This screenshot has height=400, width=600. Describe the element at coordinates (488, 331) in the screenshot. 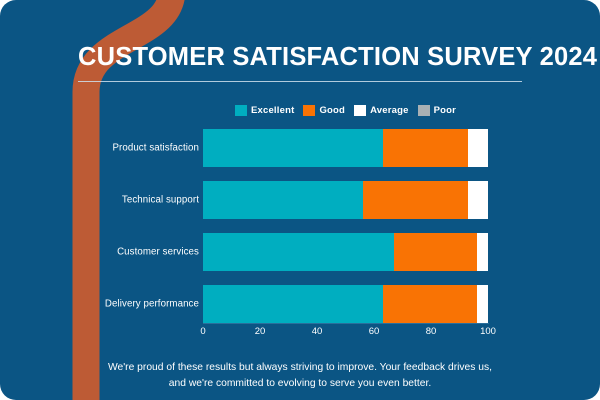

I see `x-tick-label: 100` at that location.